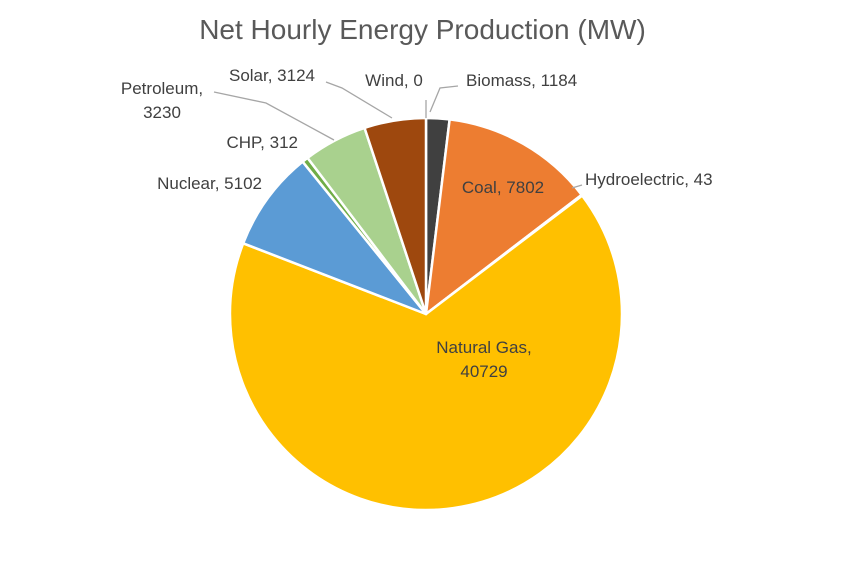 The height and width of the screenshot is (562, 845). I want to click on data-label-line: Wind, 0, so click(394, 80).